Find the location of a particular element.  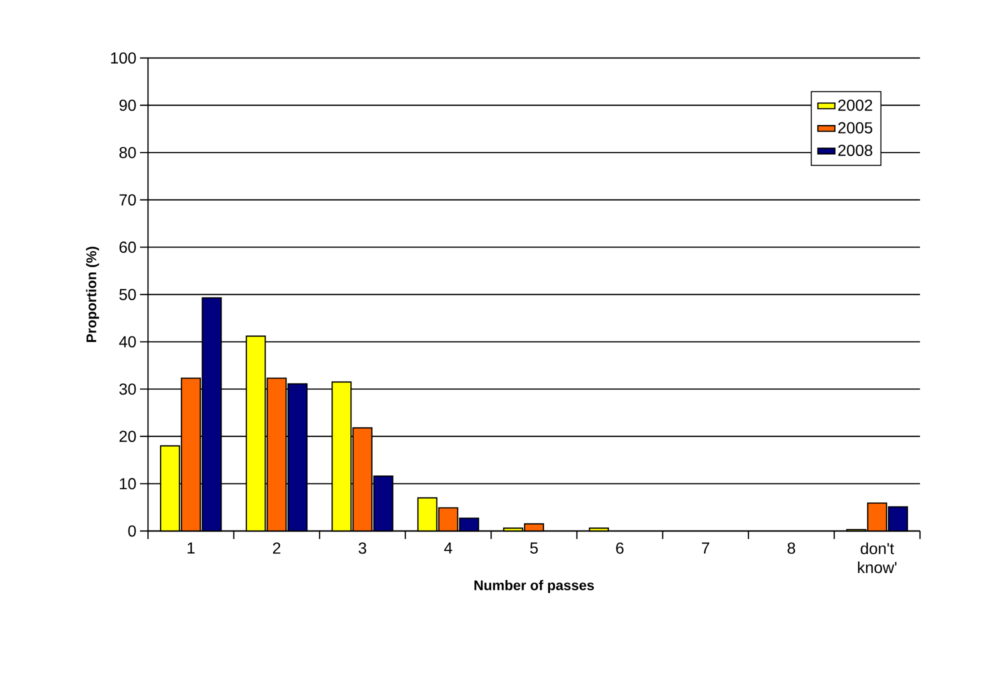

legend-label: 2008 is located at coordinates (855, 150).